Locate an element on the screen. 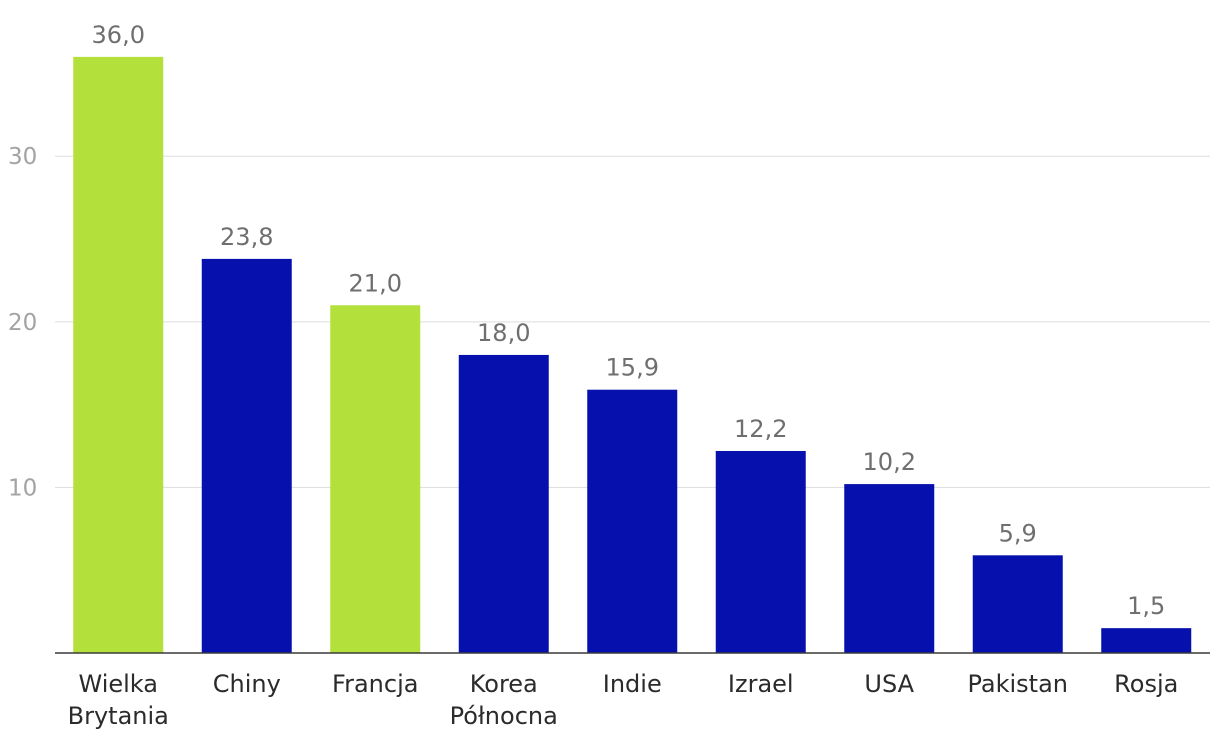 This screenshot has height=748, width=1220. value-label: 18,0 is located at coordinates (503, 333).